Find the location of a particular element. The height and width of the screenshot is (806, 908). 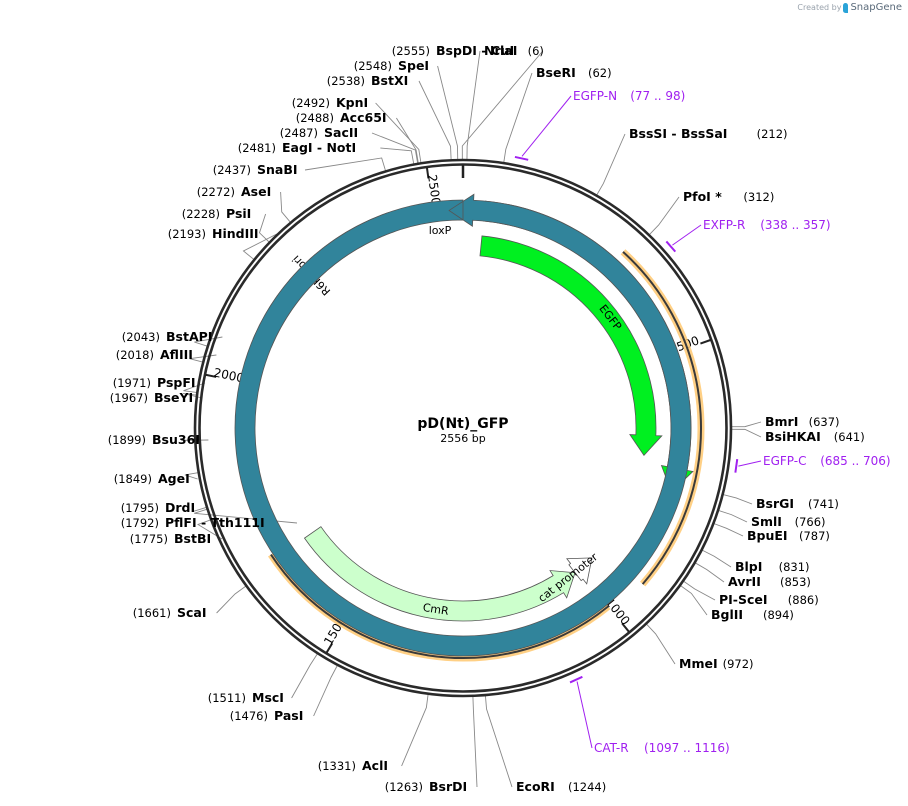

enzyme-site: PfoI * (312) is located at coordinates (728, 196).